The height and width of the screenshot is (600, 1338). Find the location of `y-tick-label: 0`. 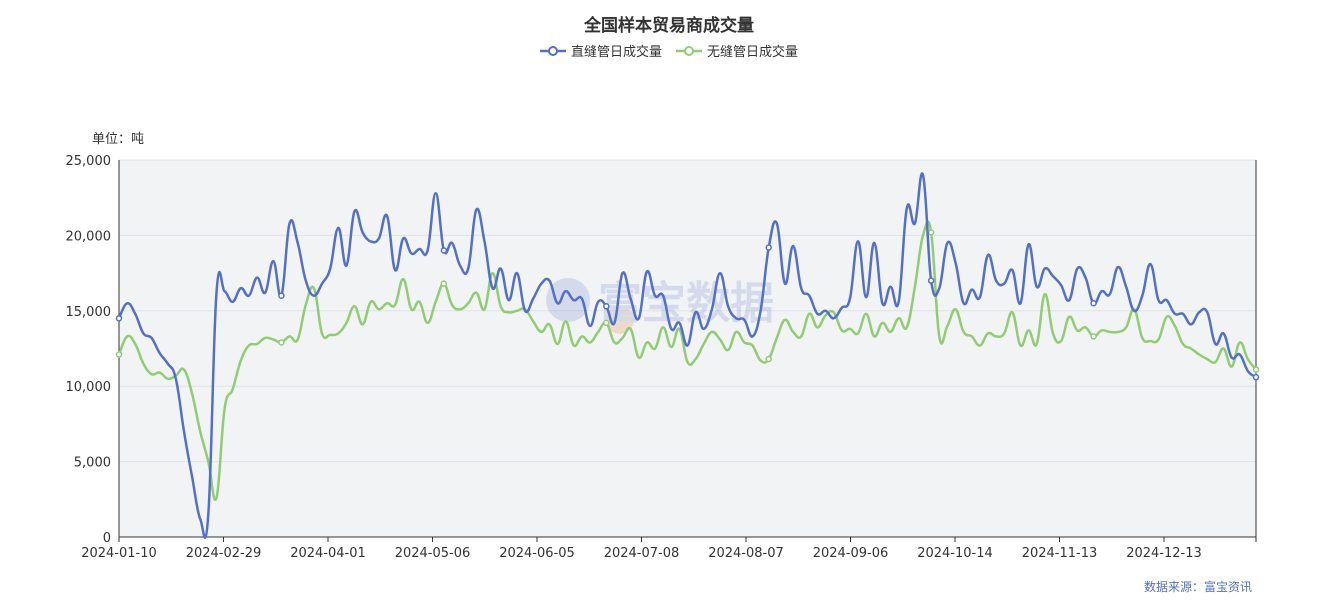

y-tick-label: 0 is located at coordinates (107, 538).